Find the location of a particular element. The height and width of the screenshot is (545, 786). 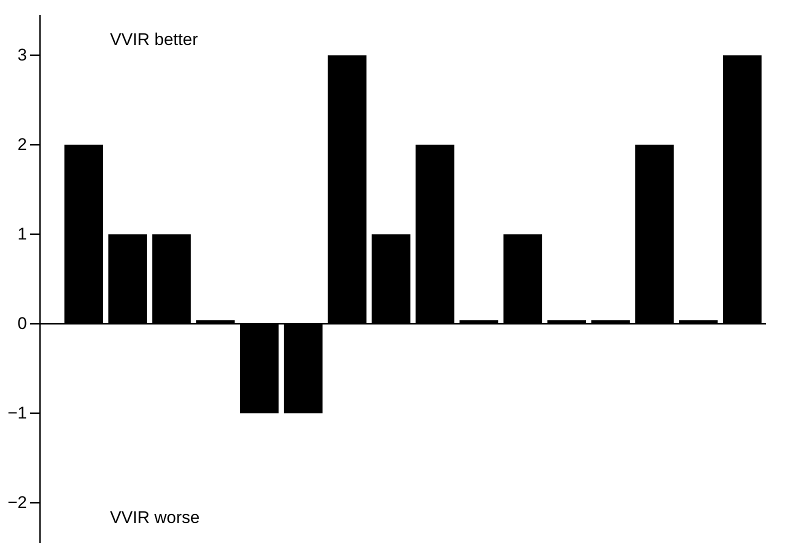

y-tick-label: −1 is located at coordinates (17, 413).